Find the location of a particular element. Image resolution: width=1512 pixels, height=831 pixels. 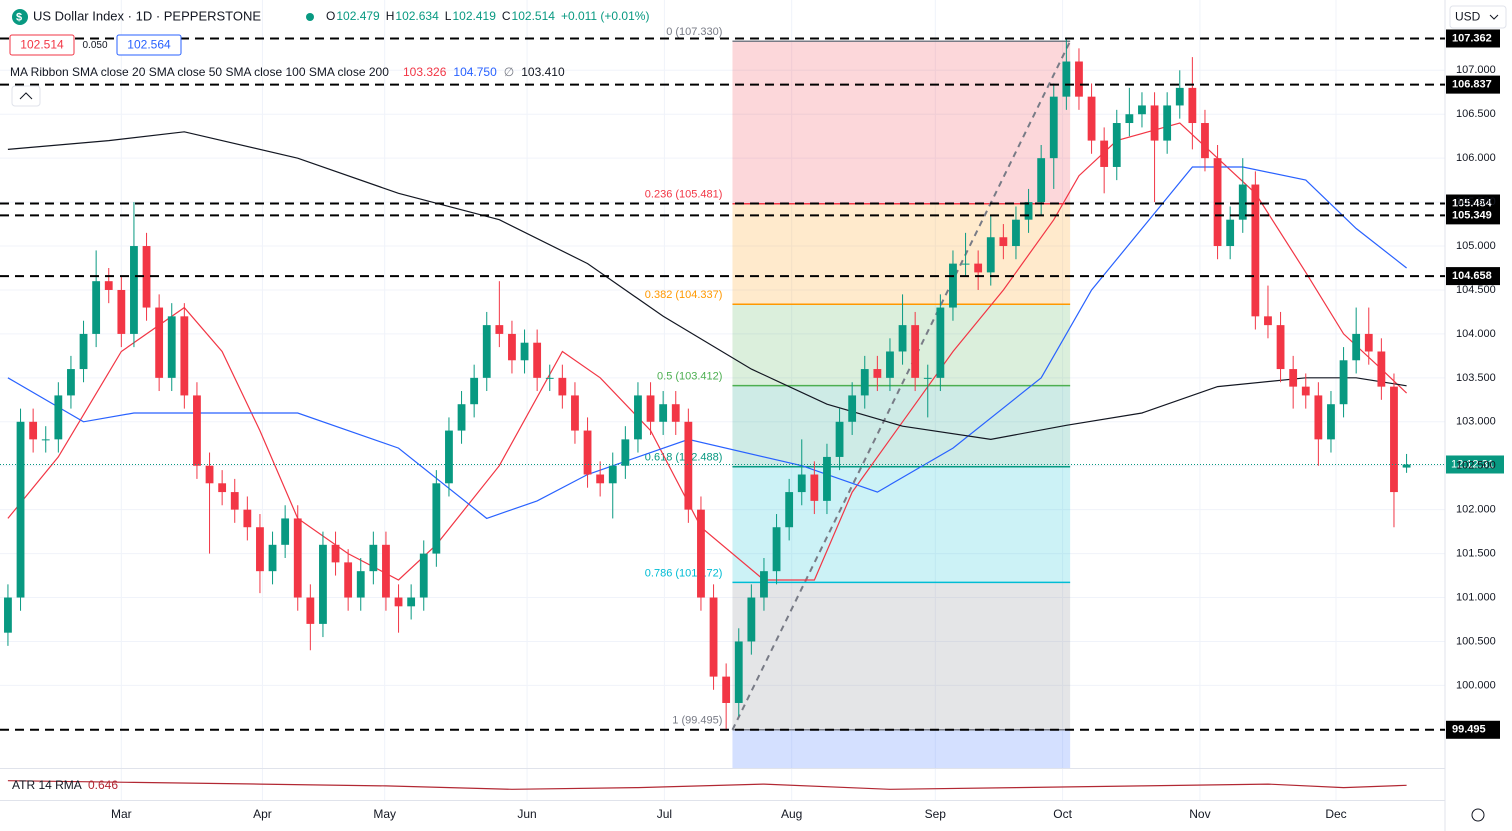

change: +0.011 (+0.01%) is located at coordinates (605, 16).